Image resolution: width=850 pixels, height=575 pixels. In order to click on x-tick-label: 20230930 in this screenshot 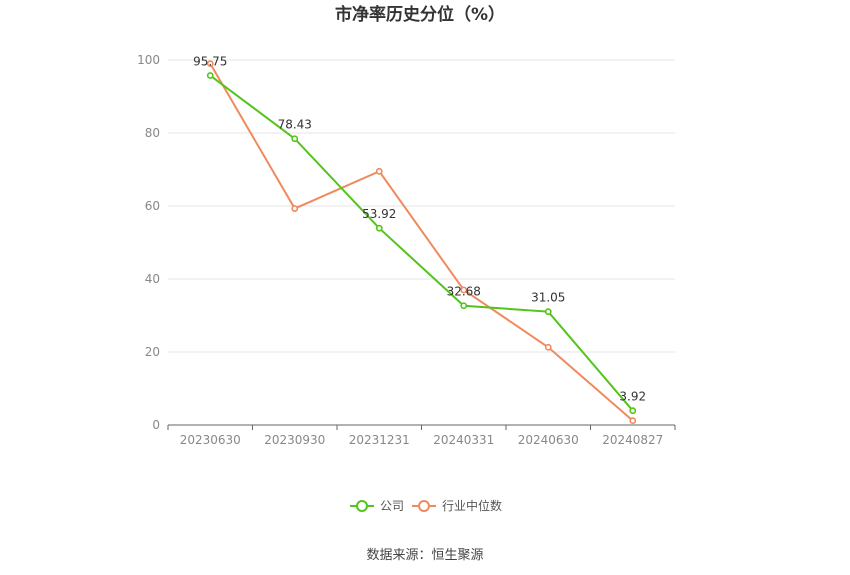, I will do `click(294, 440)`.